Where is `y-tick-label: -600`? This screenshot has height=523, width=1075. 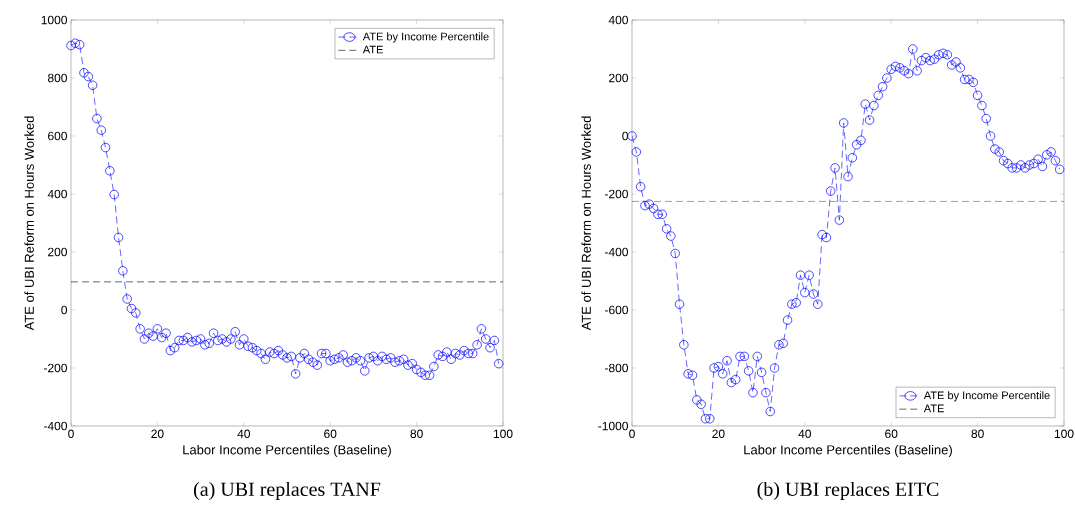 y-tick-label: -600 is located at coordinates (616, 310).